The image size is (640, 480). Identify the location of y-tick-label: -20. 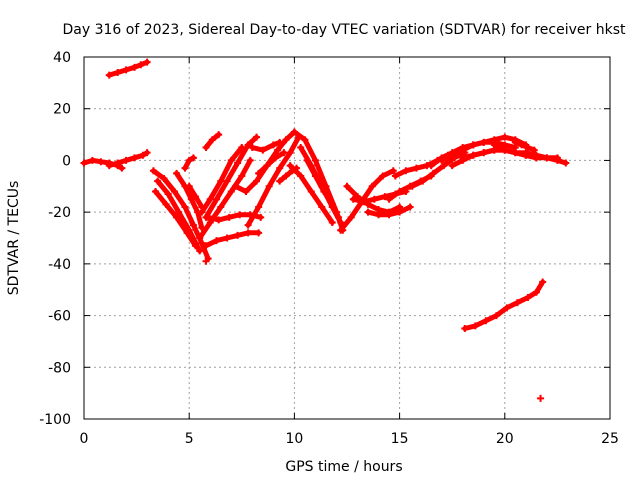
(59, 213).